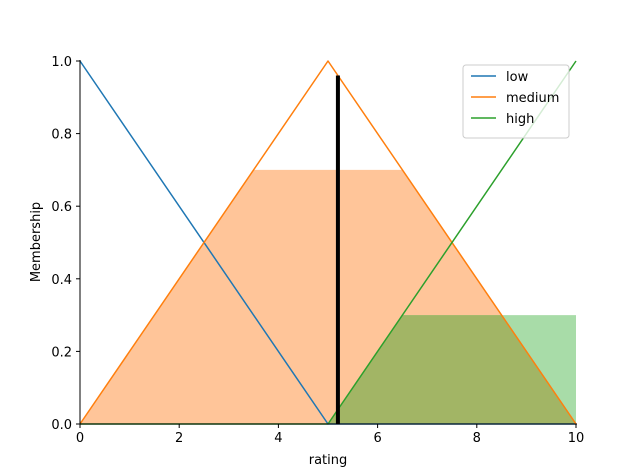 The width and height of the screenshot is (640, 476). I want to click on y-axis-label: Membership, so click(36, 242).